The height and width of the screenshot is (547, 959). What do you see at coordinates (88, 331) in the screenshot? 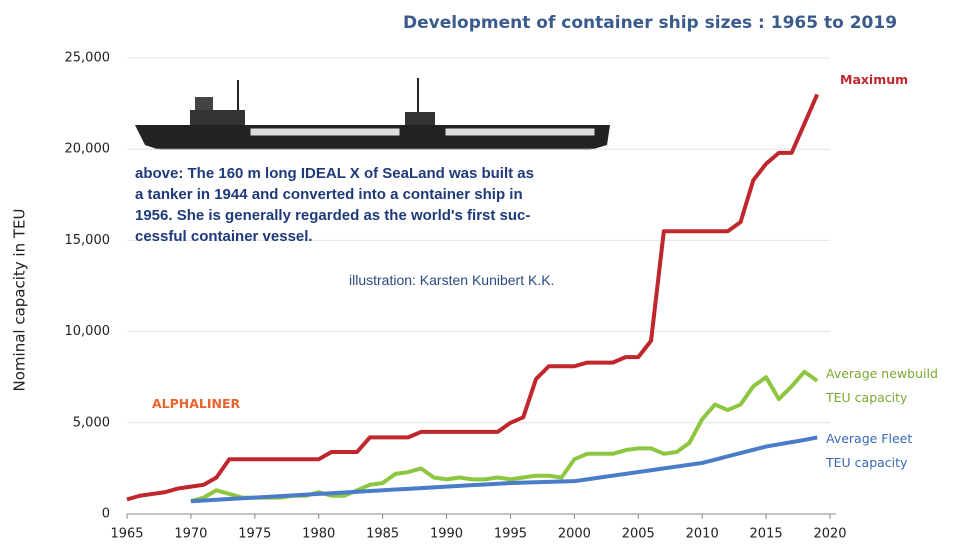
I see `y-tick-label: 10,000` at bounding box center [88, 331].